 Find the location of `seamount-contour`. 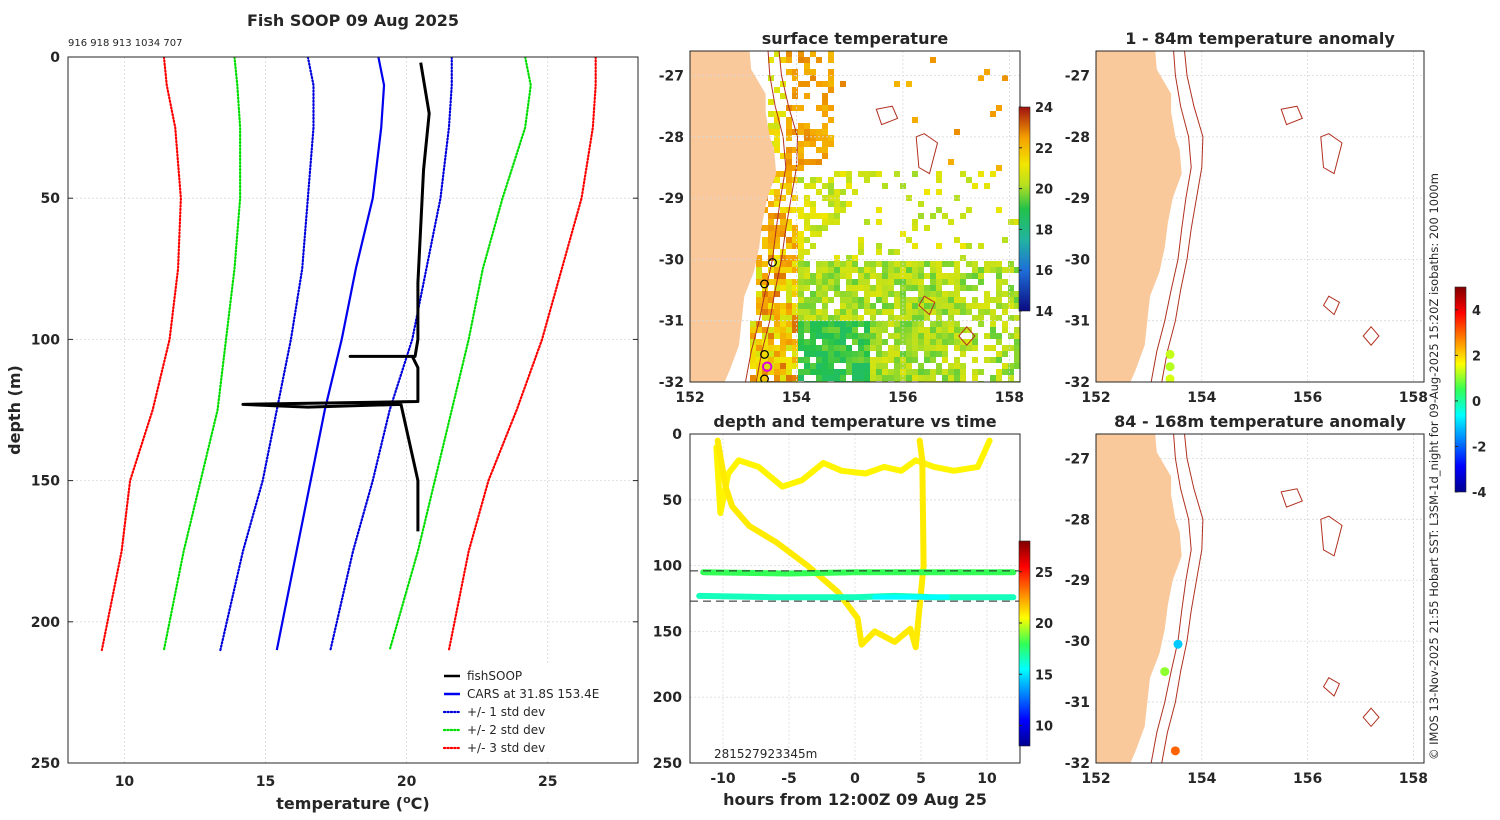

seamount-contour is located at coordinates (927, 154).